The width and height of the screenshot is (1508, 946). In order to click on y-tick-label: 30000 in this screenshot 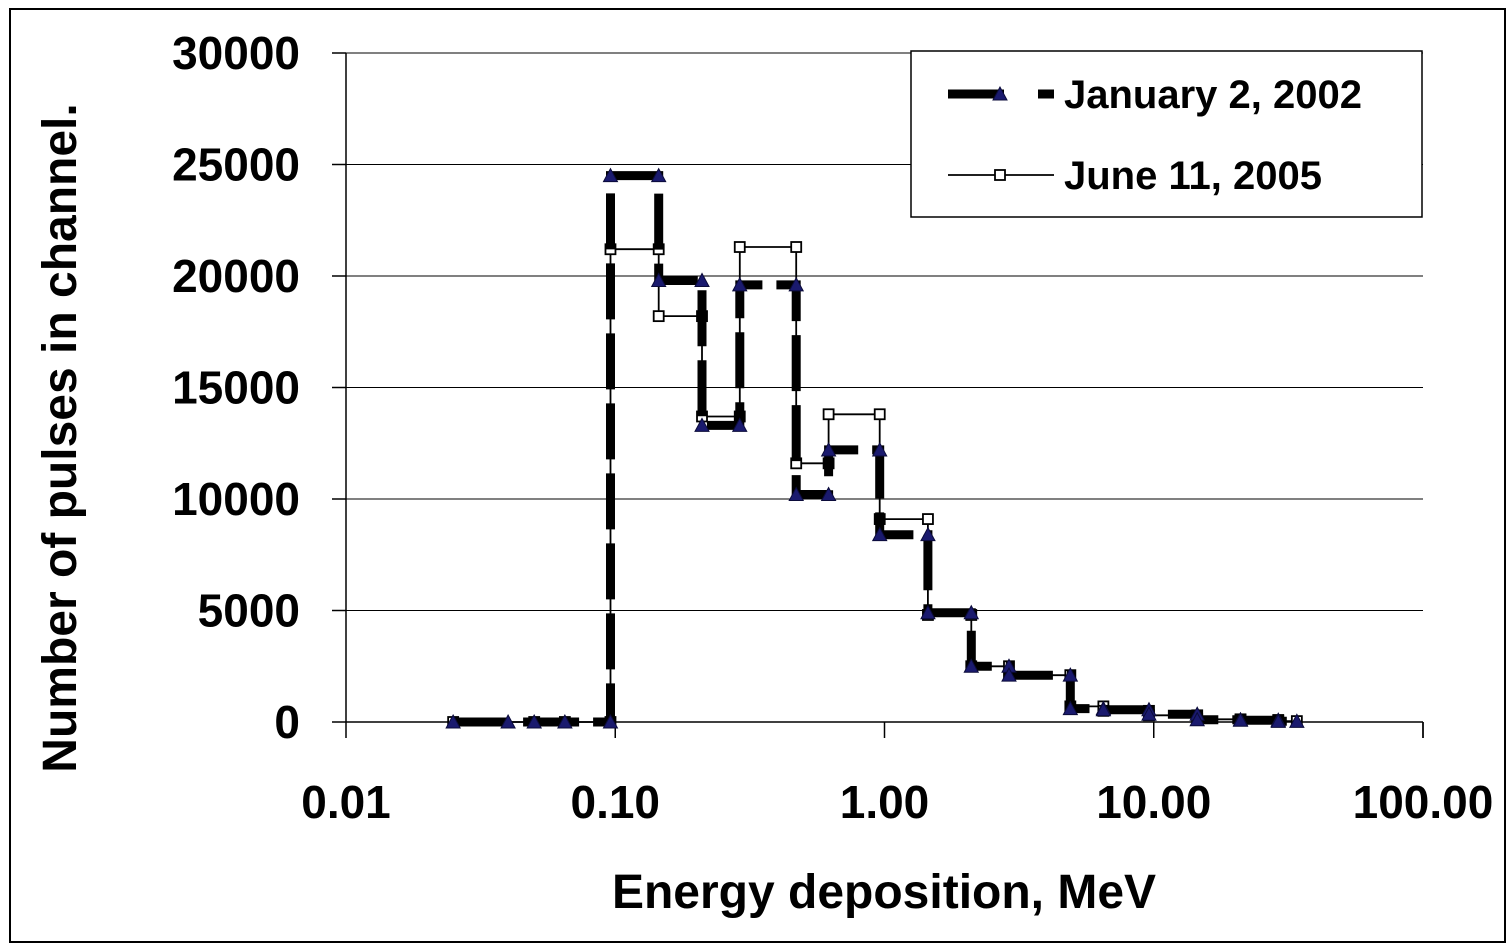, I will do `click(236, 53)`.